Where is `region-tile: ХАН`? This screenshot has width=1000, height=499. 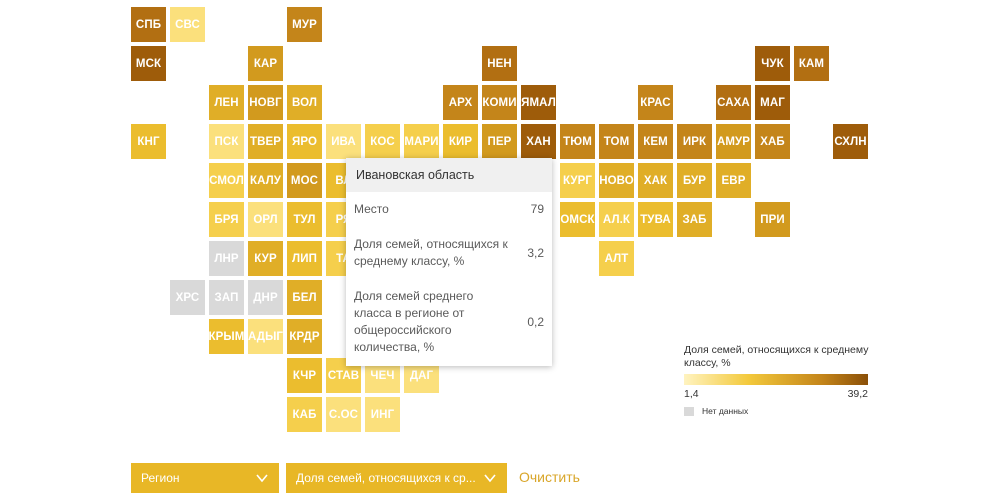 region-tile: ХАН is located at coordinates (538, 141).